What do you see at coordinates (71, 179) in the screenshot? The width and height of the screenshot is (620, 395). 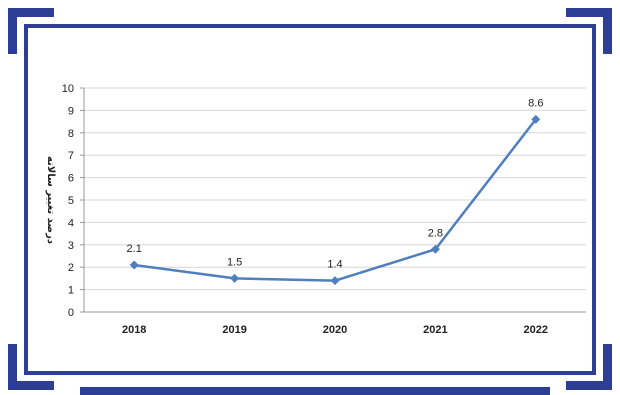 I see `y-tick-label: 6` at bounding box center [71, 179].